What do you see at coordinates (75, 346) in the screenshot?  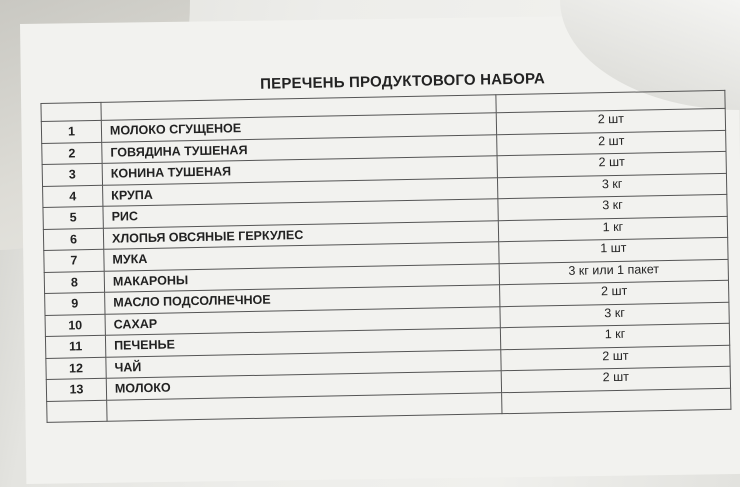 I see `cell-num: 11` at bounding box center [75, 346].